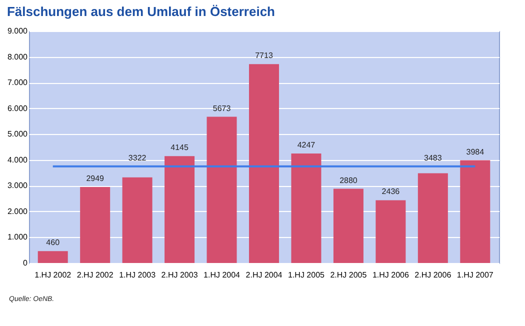 The height and width of the screenshot is (326, 525). I want to click on x-tick-label: 2.HJ 2004, so click(264, 275).